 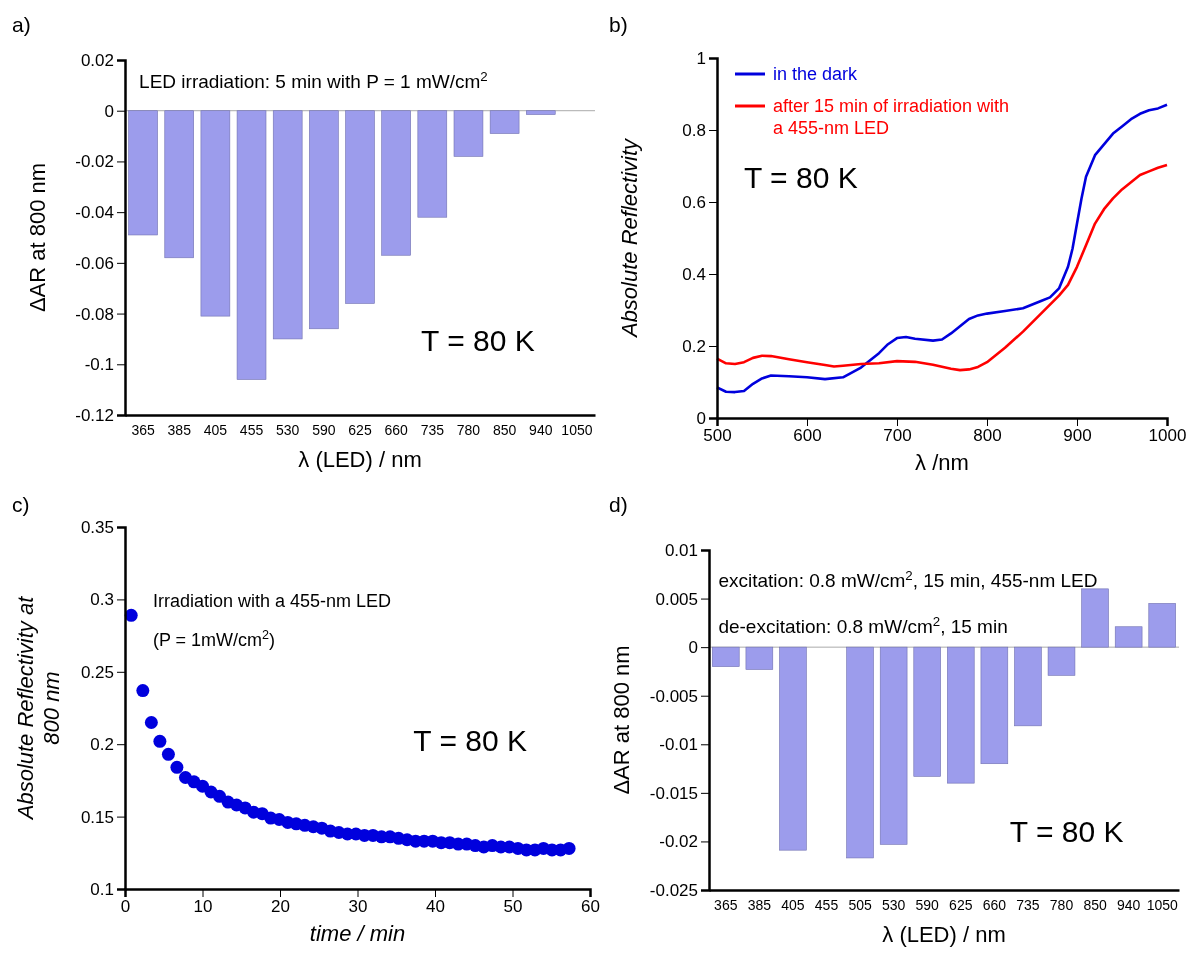 What do you see at coordinates (942, 462) in the screenshot?
I see `x-axis-title: λ /nm` at bounding box center [942, 462].